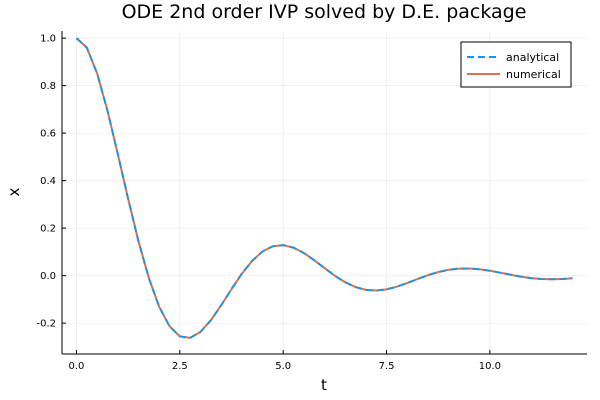 This screenshot has height=400, width=600. I want to click on legend: analytical numerical, so click(516, 64).